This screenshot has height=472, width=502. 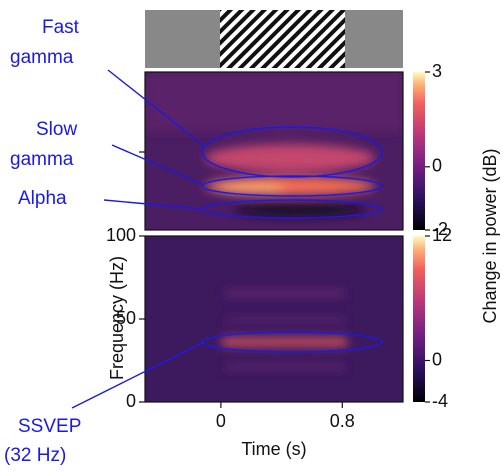 What do you see at coordinates (121, 235) in the screenshot?
I see `y-tick-label: 100` at bounding box center [121, 235].